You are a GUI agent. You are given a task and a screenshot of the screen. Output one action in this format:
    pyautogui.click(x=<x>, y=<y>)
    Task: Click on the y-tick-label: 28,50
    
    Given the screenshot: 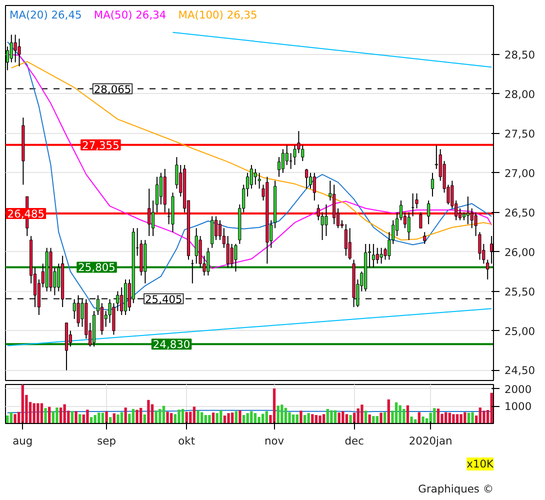 What is the action you would take?
    pyautogui.click(x=520, y=55)
    